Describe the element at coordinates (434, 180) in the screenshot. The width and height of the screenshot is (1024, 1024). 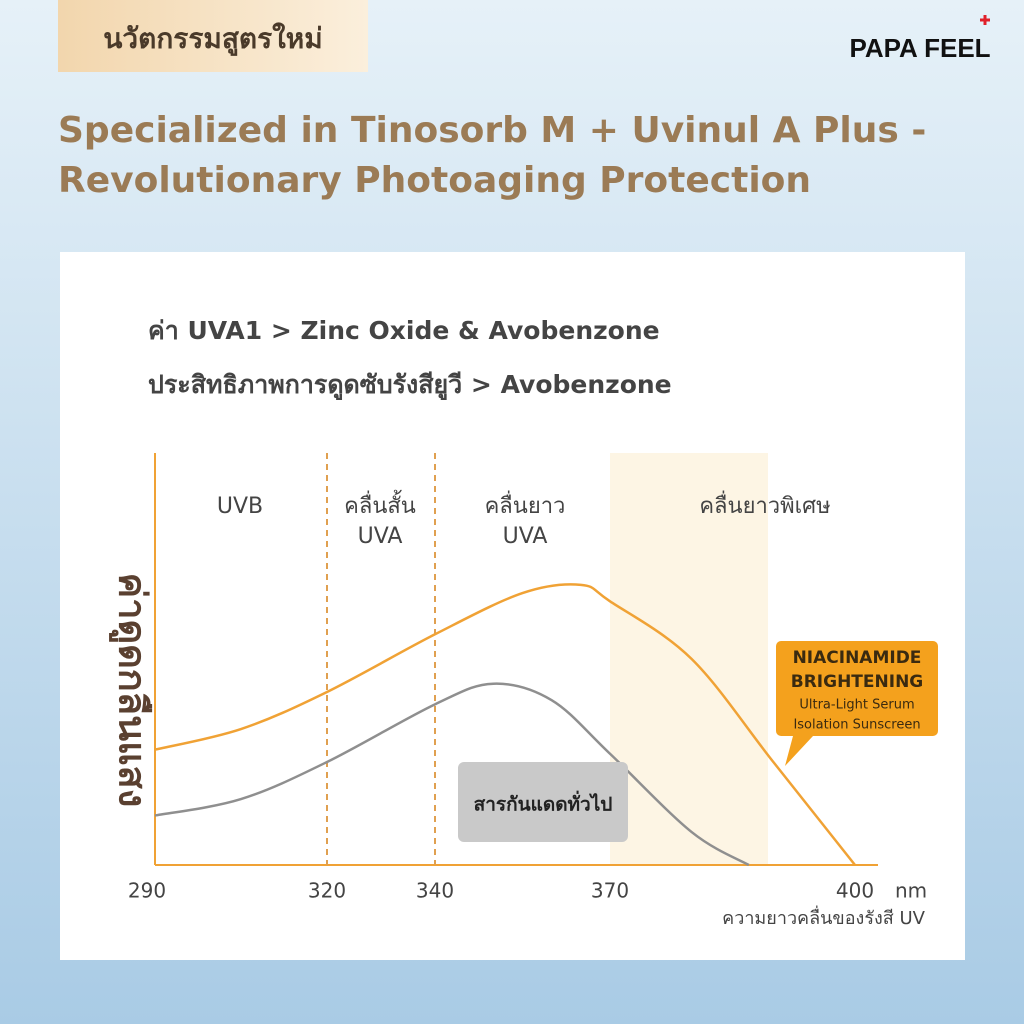
I see `title: Revolutionary Photoaging Protection` at that location.